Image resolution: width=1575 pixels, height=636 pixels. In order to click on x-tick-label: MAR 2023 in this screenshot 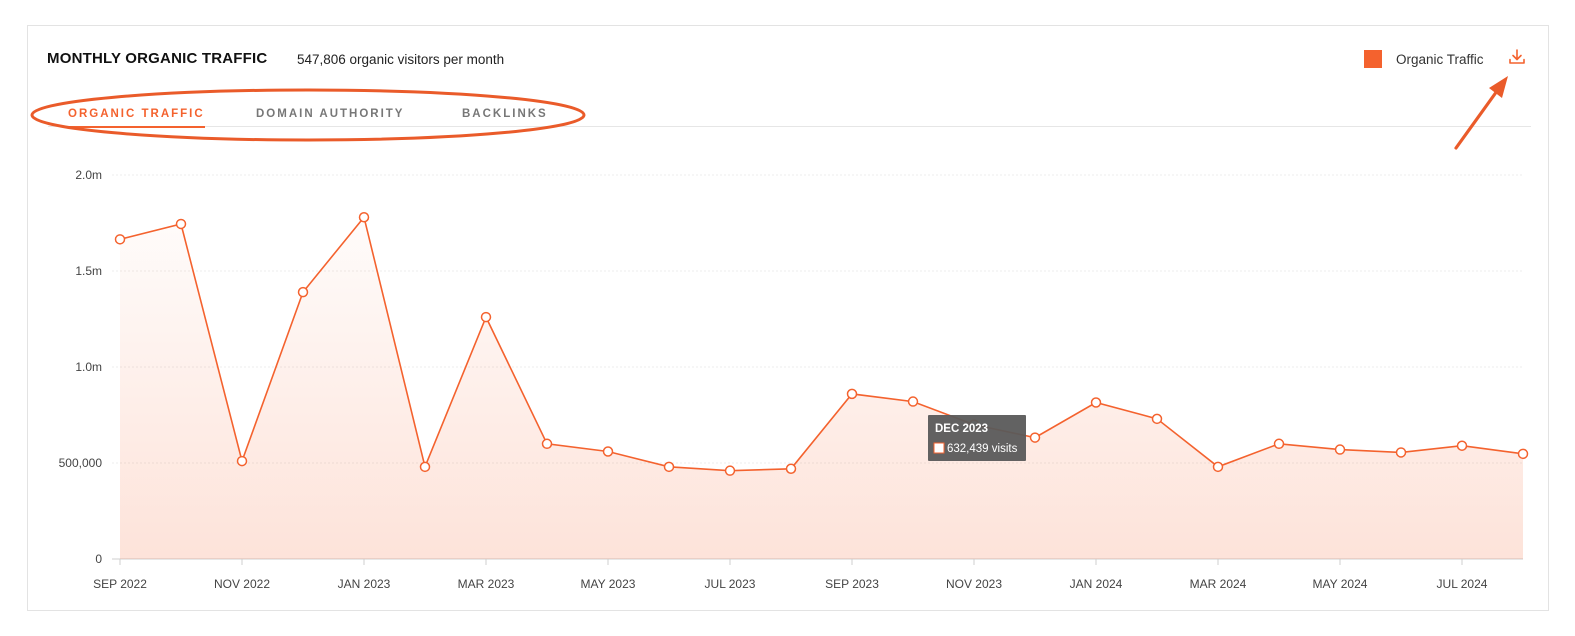, I will do `click(486, 584)`.